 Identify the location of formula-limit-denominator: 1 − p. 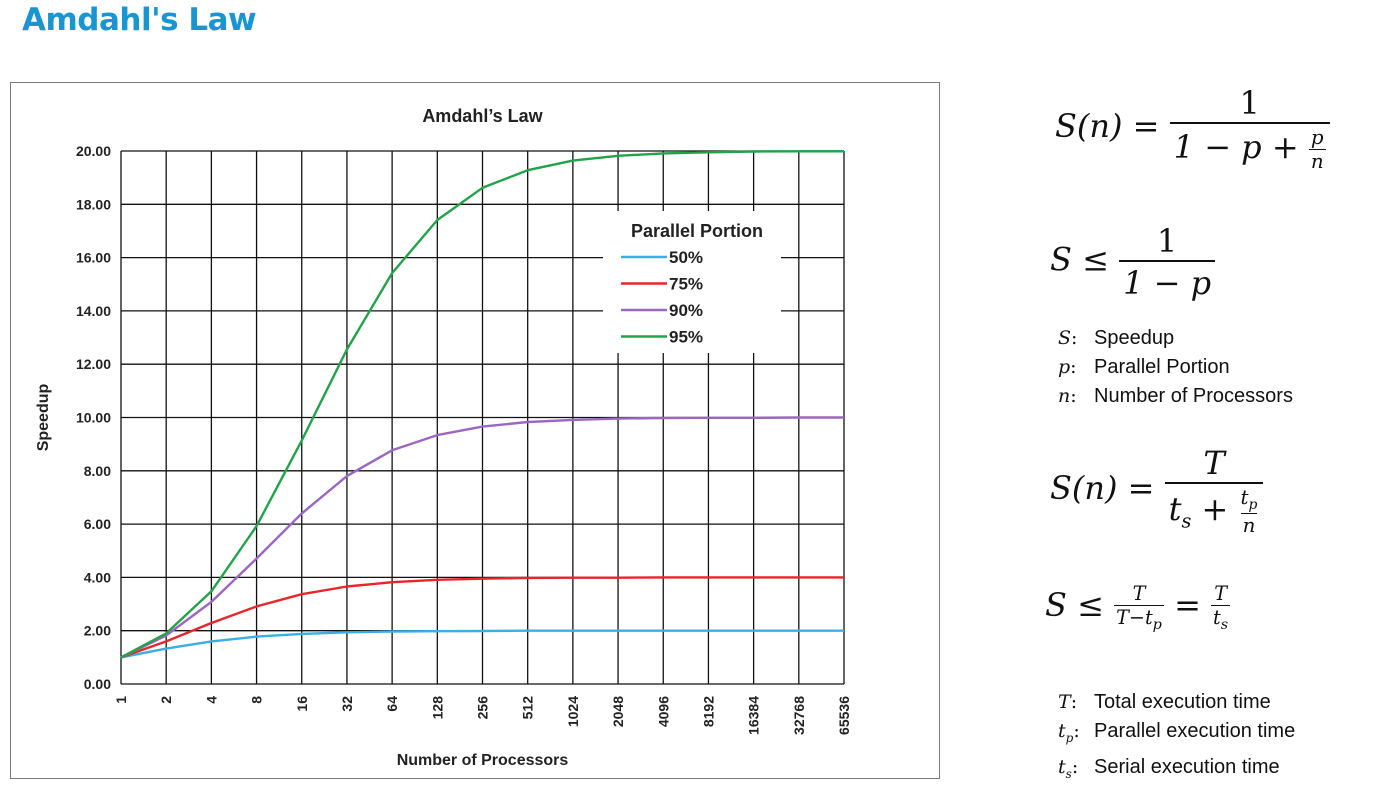
(1167, 281).